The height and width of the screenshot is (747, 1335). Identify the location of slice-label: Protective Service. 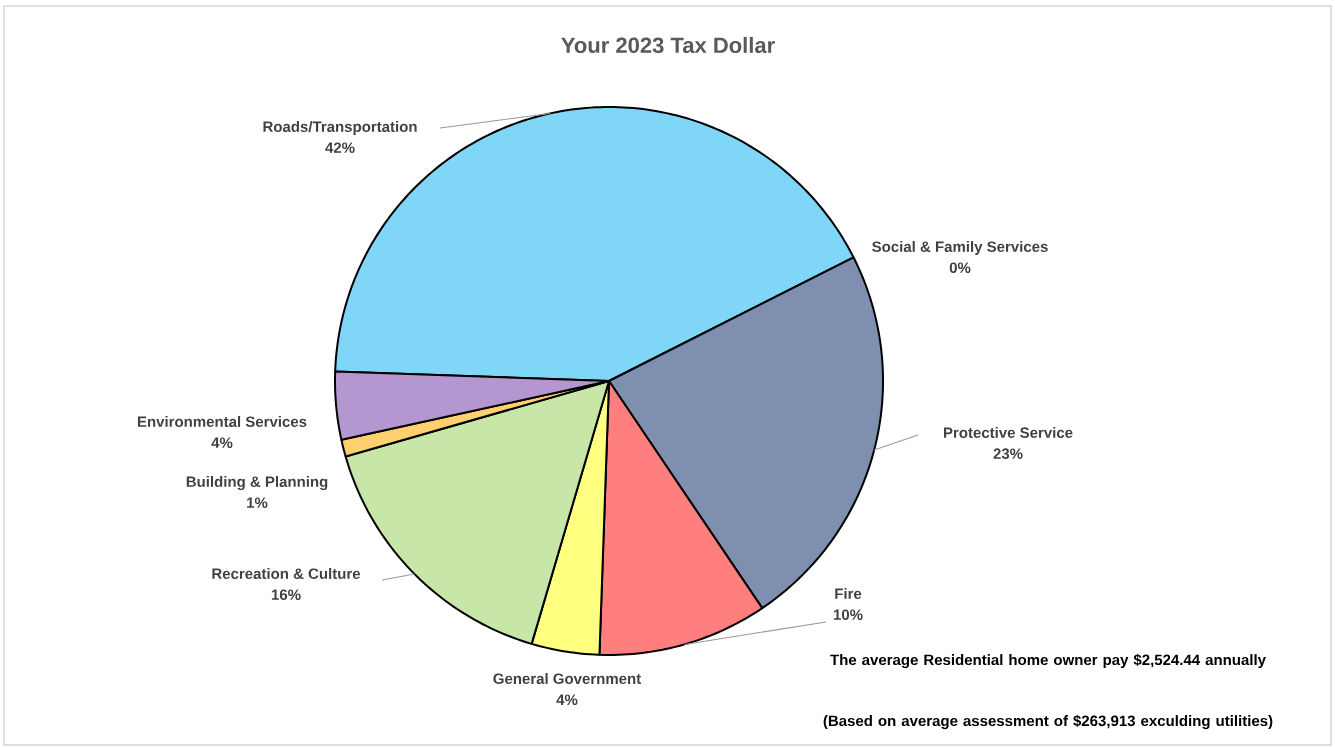
(1008, 432).